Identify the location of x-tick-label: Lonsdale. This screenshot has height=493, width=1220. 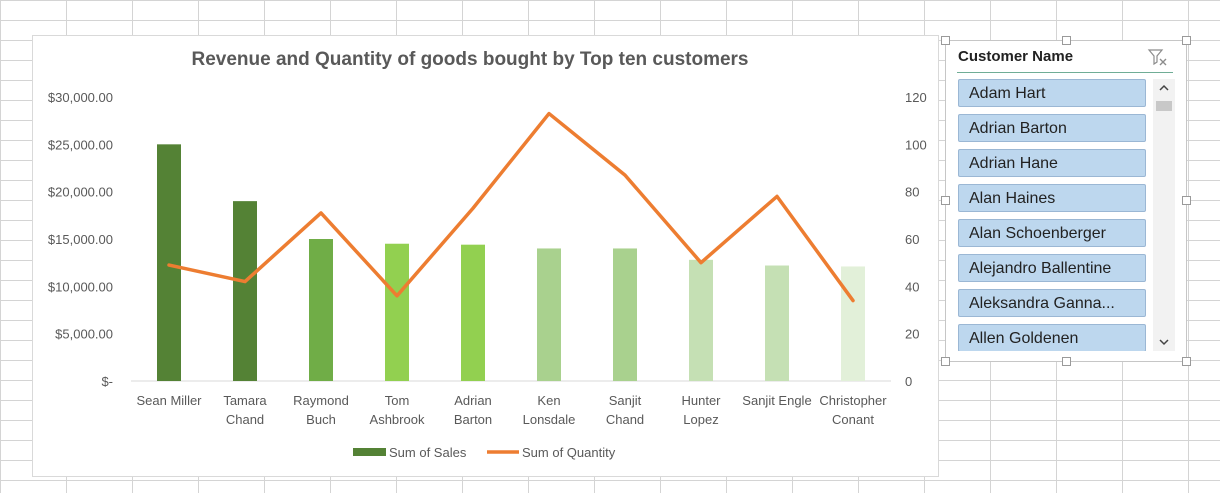
(549, 419).